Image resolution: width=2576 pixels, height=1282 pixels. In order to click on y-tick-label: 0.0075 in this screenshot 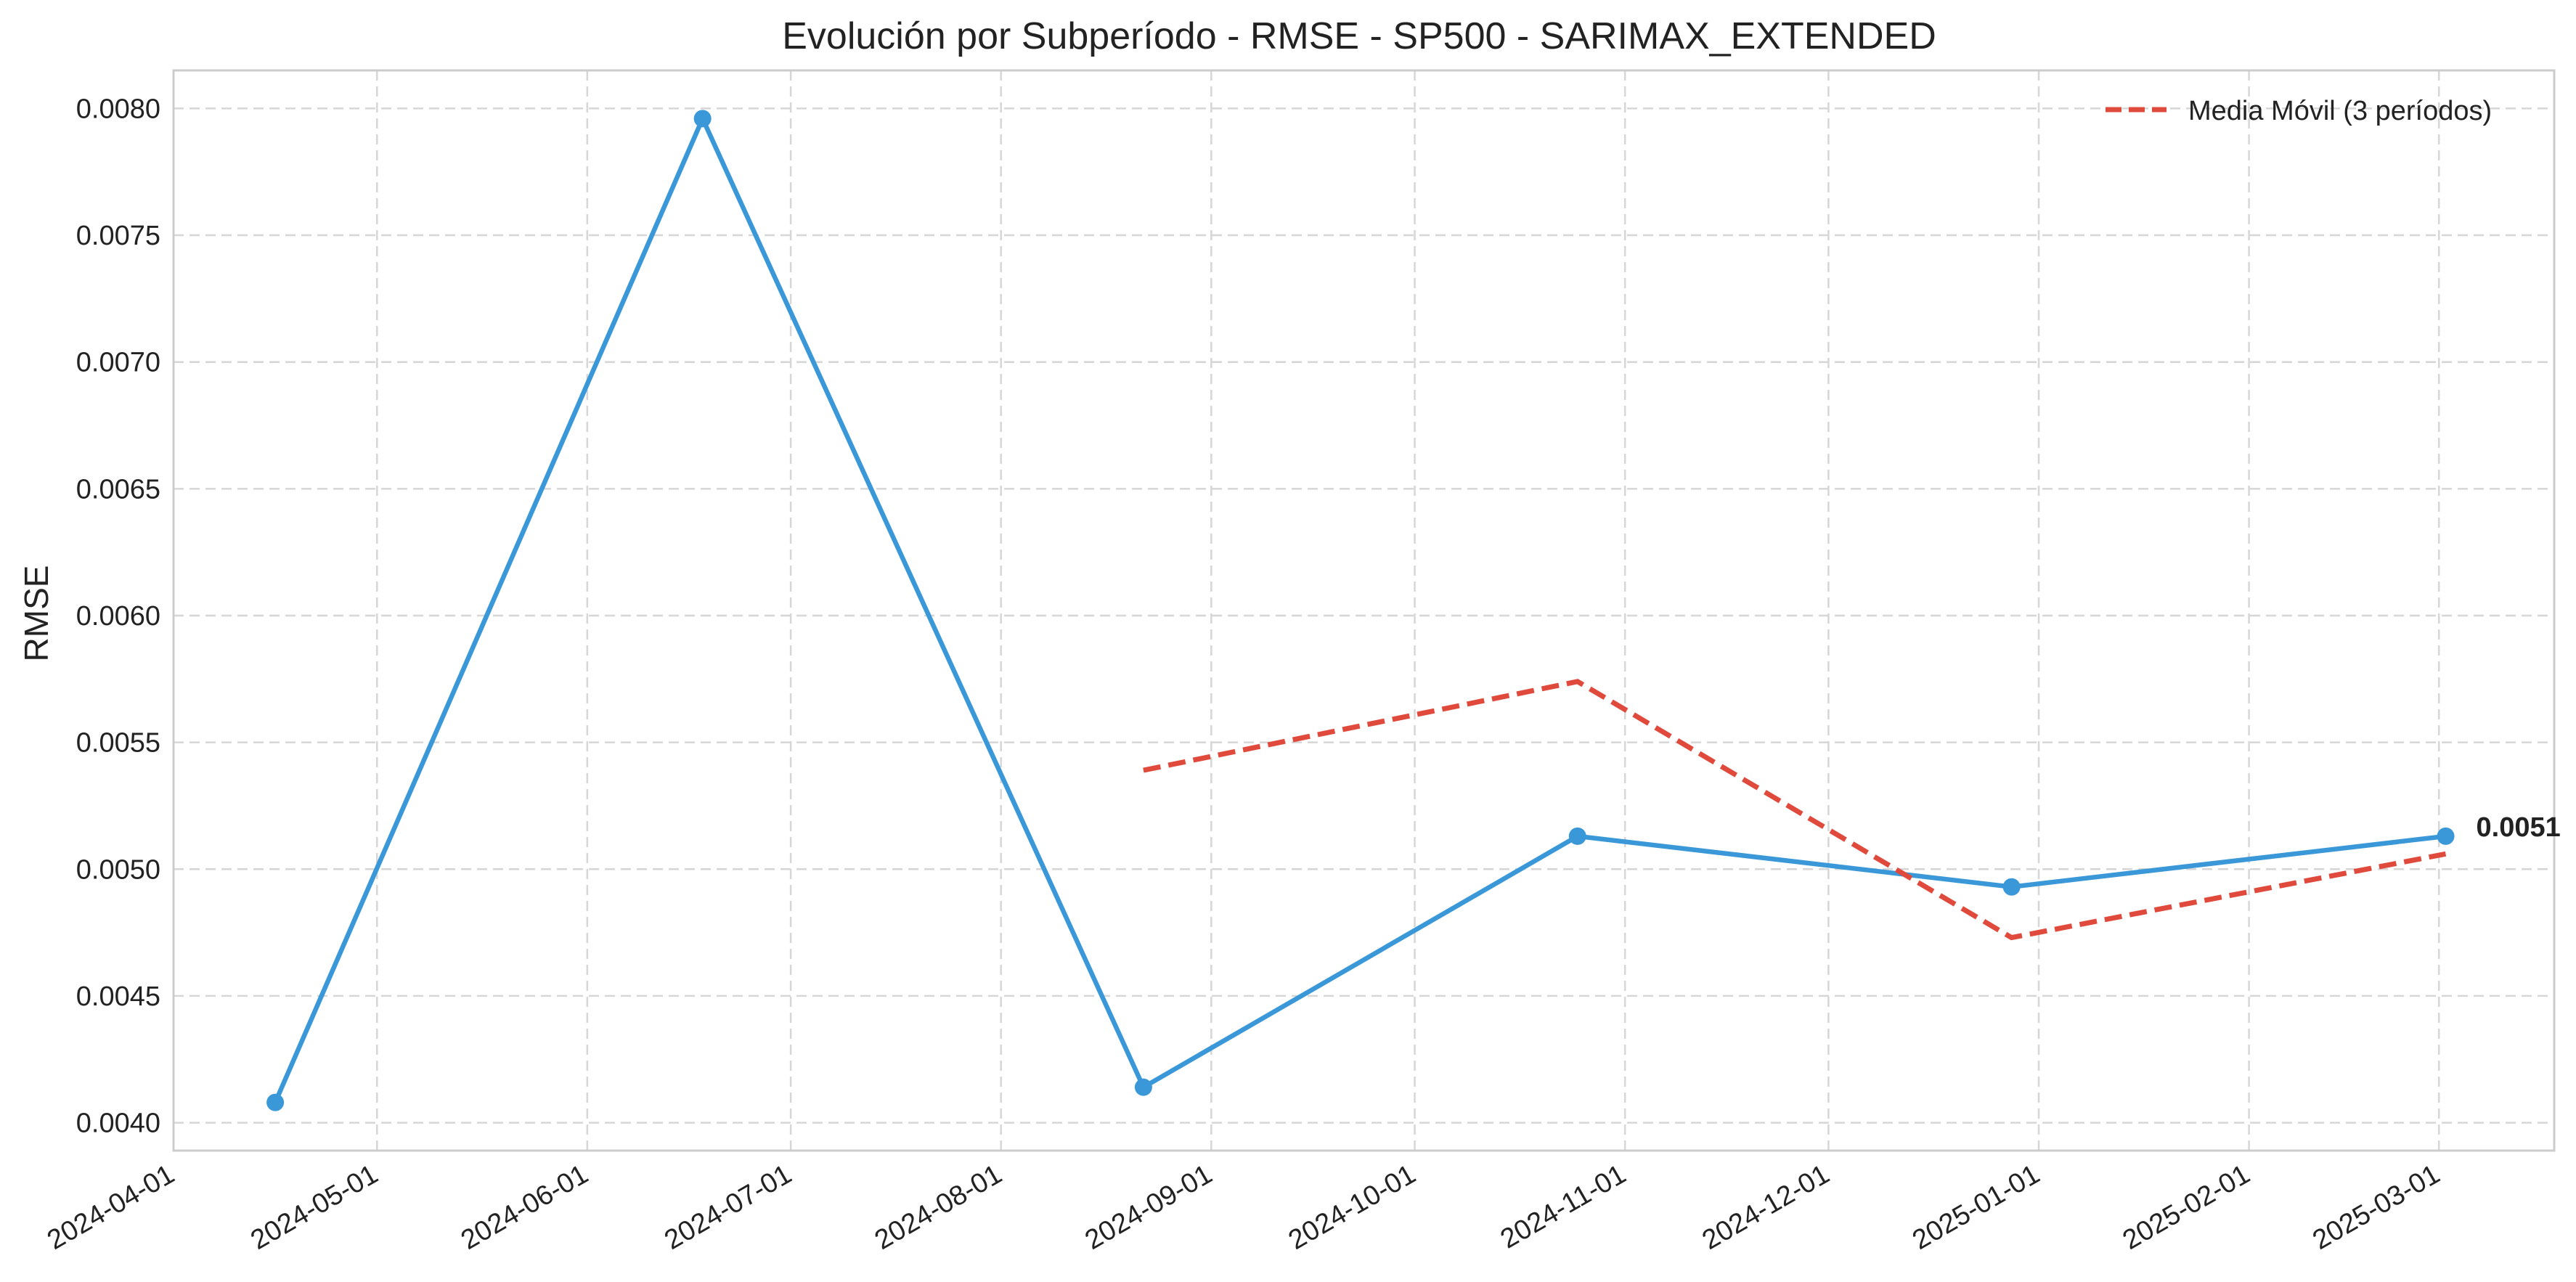, I will do `click(118, 236)`.